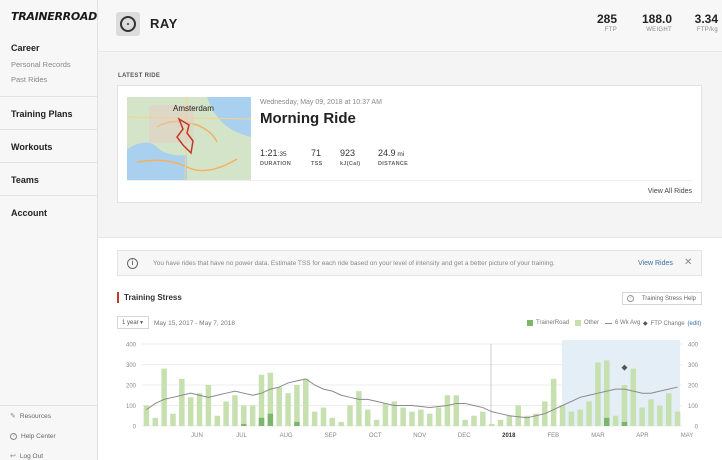 The width and height of the screenshot is (722, 460). I want to click on latest-ride-label: LATEST RIDE, so click(139, 76).